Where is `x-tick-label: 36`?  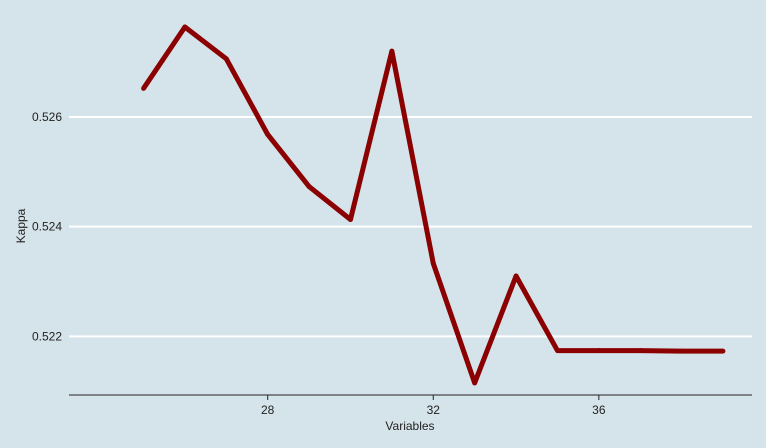 x-tick-label: 36 is located at coordinates (599, 410).